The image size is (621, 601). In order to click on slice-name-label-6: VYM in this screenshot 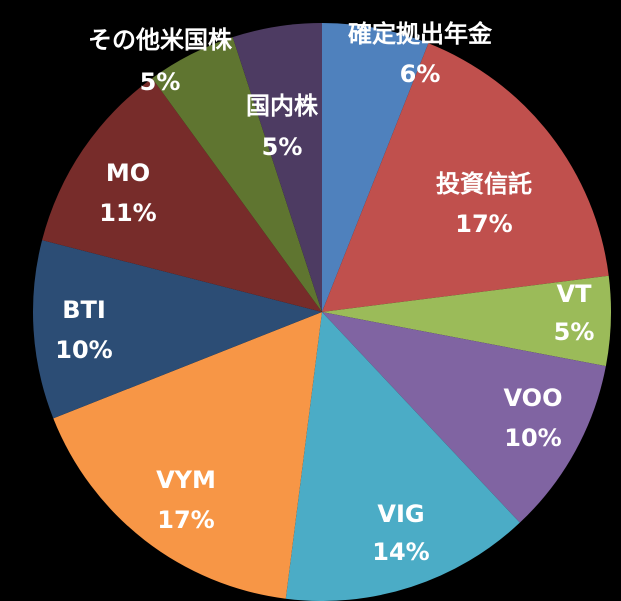, I will do `click(186, 480)`.